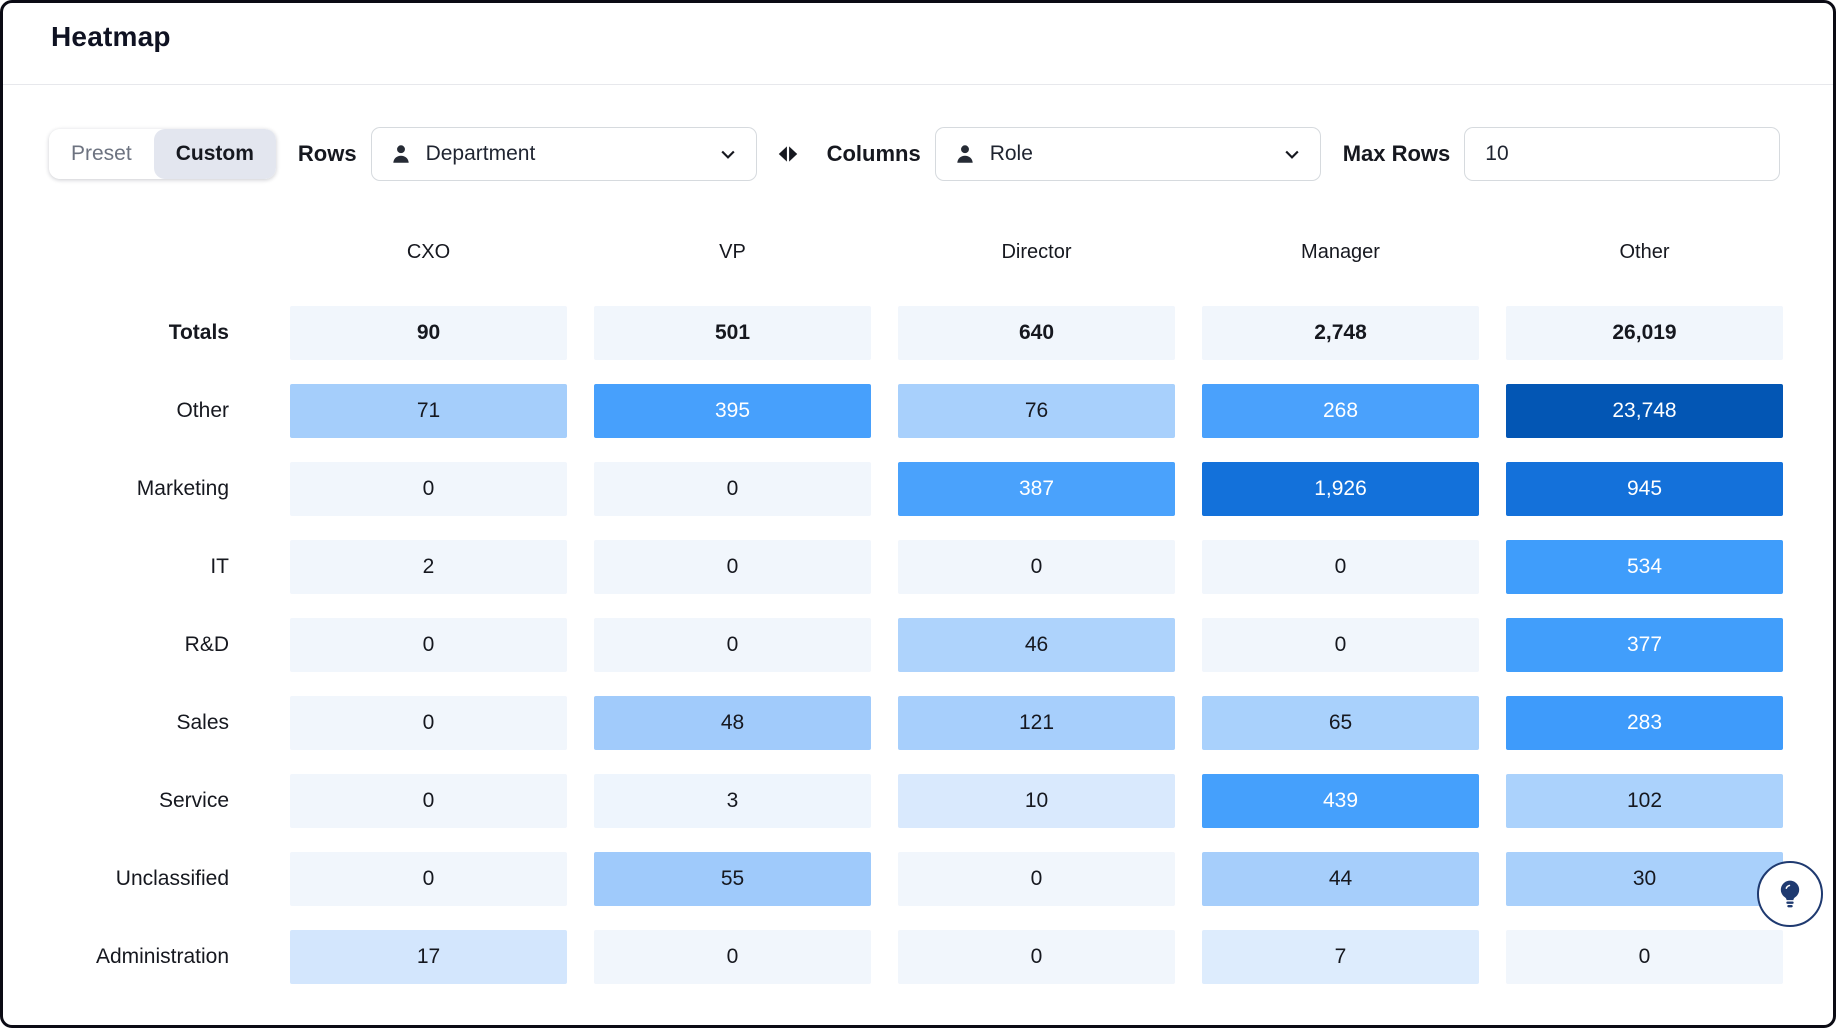 This screenshot has width=1836, height=1028. Describe the element at coordinates (918, 44) in the screenshot. I see `page-header: Heatmap` at that location.